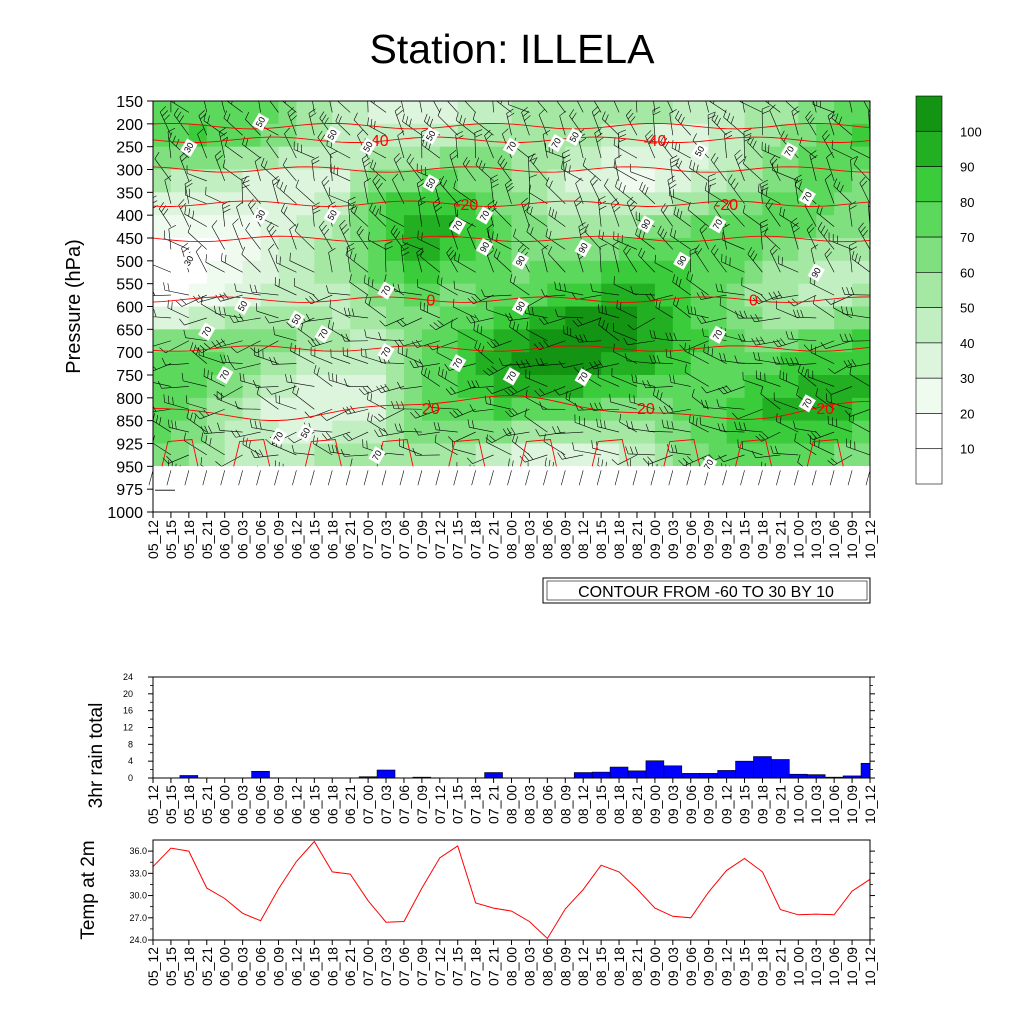  I want to click on temp-x-tick-label: 08_15, so click(601, 966).